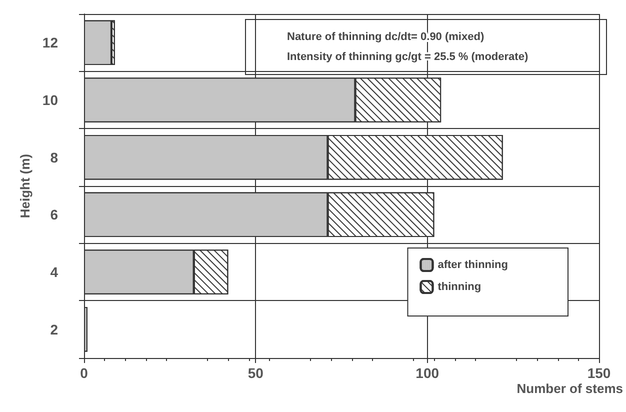  Describe the element at coordinates (256, 373) in the screenshot. I see `x-tick-label: 50` at that location.